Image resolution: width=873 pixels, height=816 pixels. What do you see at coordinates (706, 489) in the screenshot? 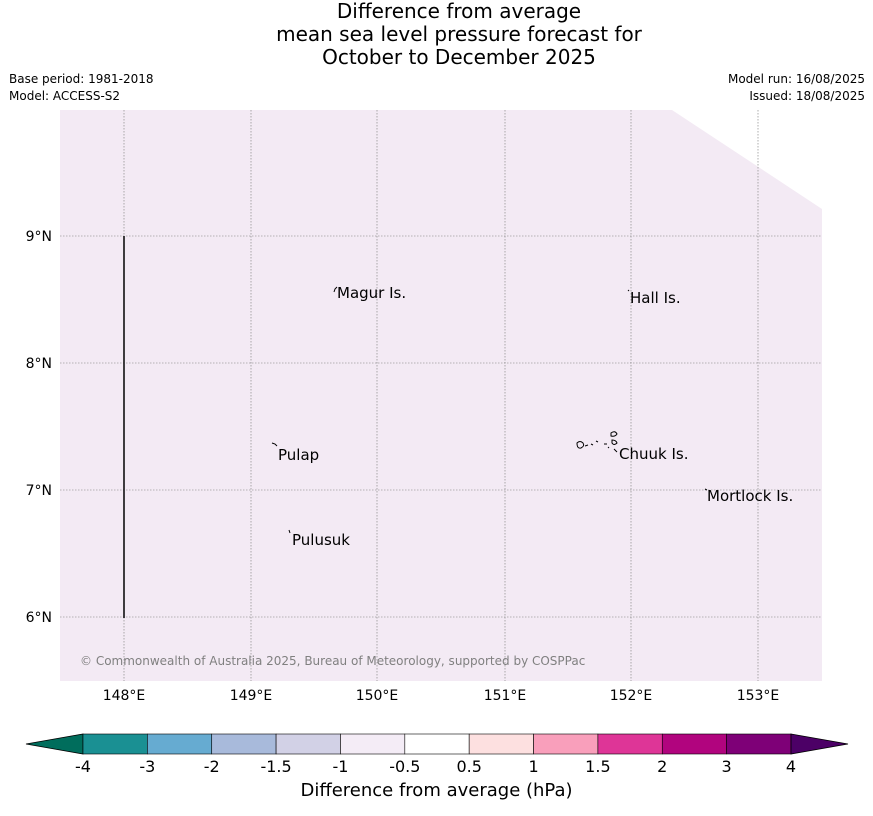
I see `island-mortlock` at bounding box center [706, 489].